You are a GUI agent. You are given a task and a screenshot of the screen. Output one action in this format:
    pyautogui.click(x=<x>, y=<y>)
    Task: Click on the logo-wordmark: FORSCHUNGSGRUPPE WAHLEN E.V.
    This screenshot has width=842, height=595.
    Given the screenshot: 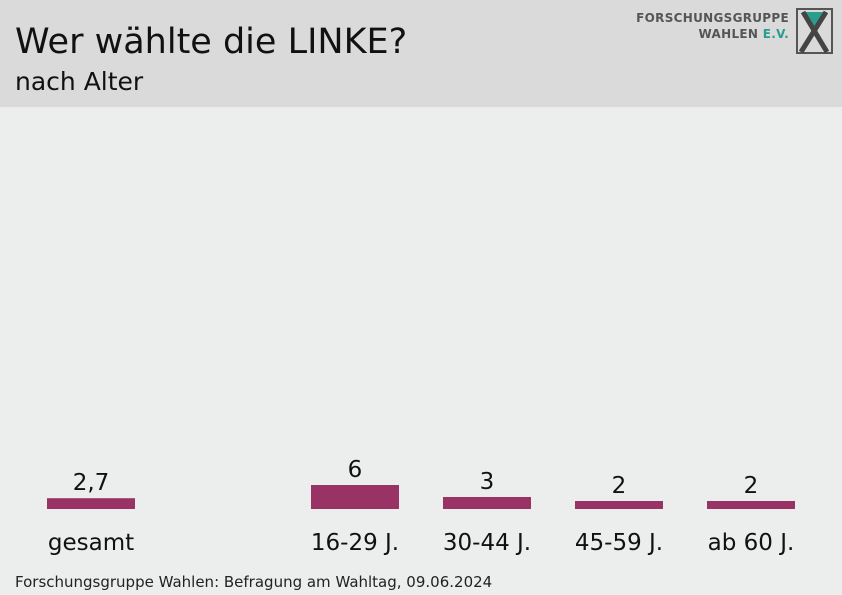 What is the action you would take?
    pyautogui.click(x=712, y=26)
    